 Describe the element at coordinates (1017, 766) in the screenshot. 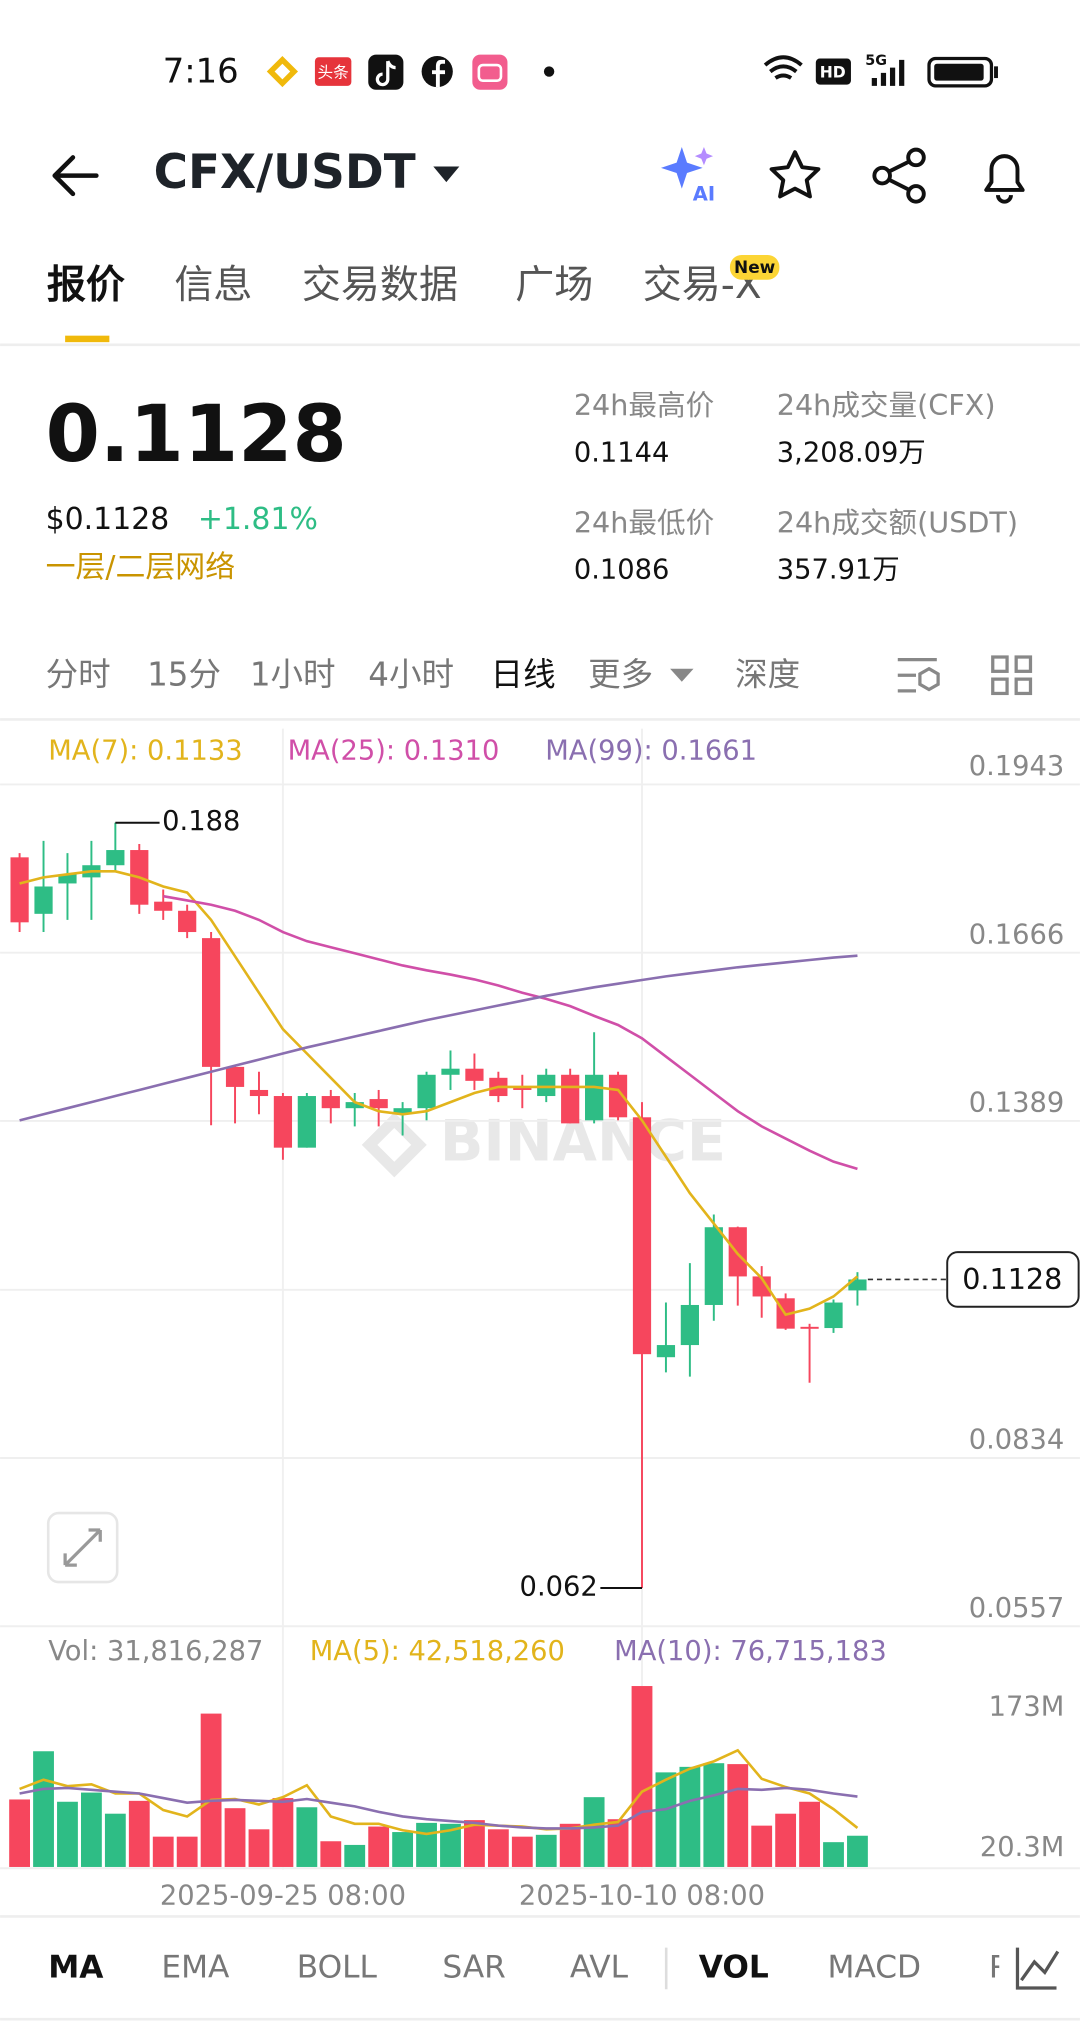

I see `y-tick-label: 0.1943` at that location.